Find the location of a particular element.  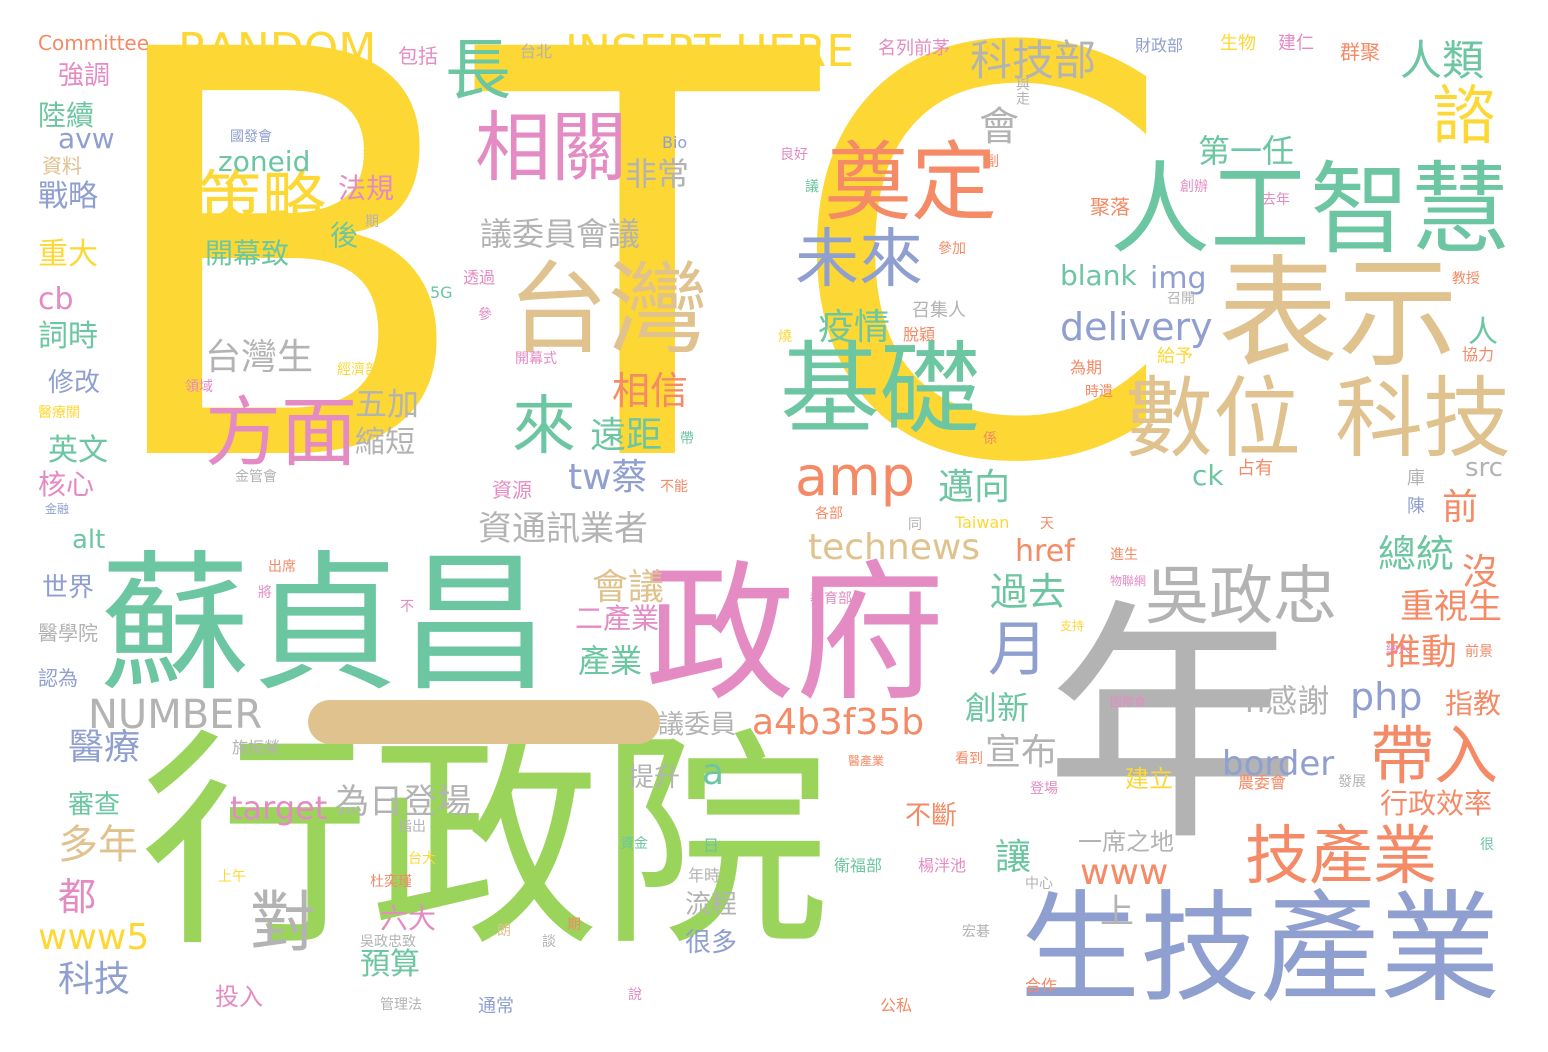

word-daowei: 到位 is located at coordinates (376, 157).